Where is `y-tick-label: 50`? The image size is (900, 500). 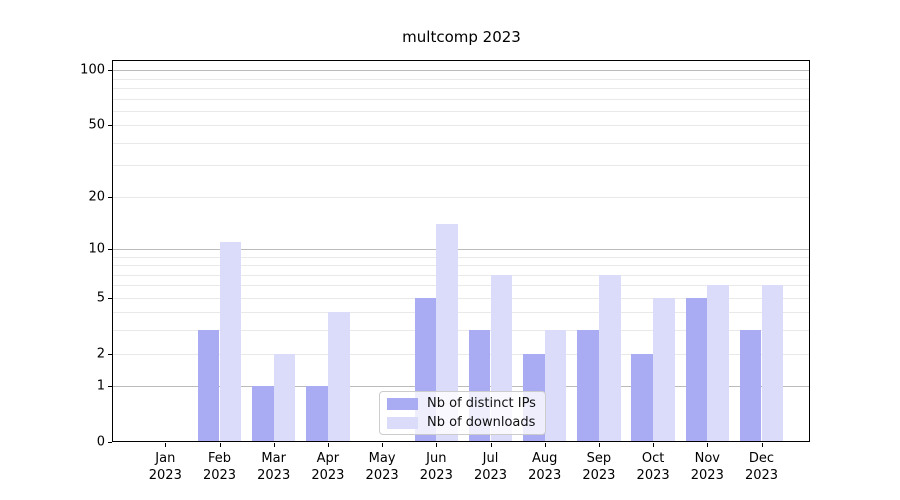
y-tick-label: 50 is located at coordinates (96, 125).